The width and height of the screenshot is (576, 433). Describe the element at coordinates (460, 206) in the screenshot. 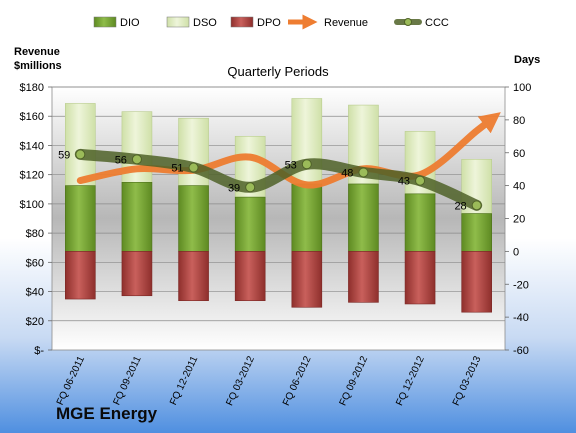

I see `ccc-data-label: 28` at that location.